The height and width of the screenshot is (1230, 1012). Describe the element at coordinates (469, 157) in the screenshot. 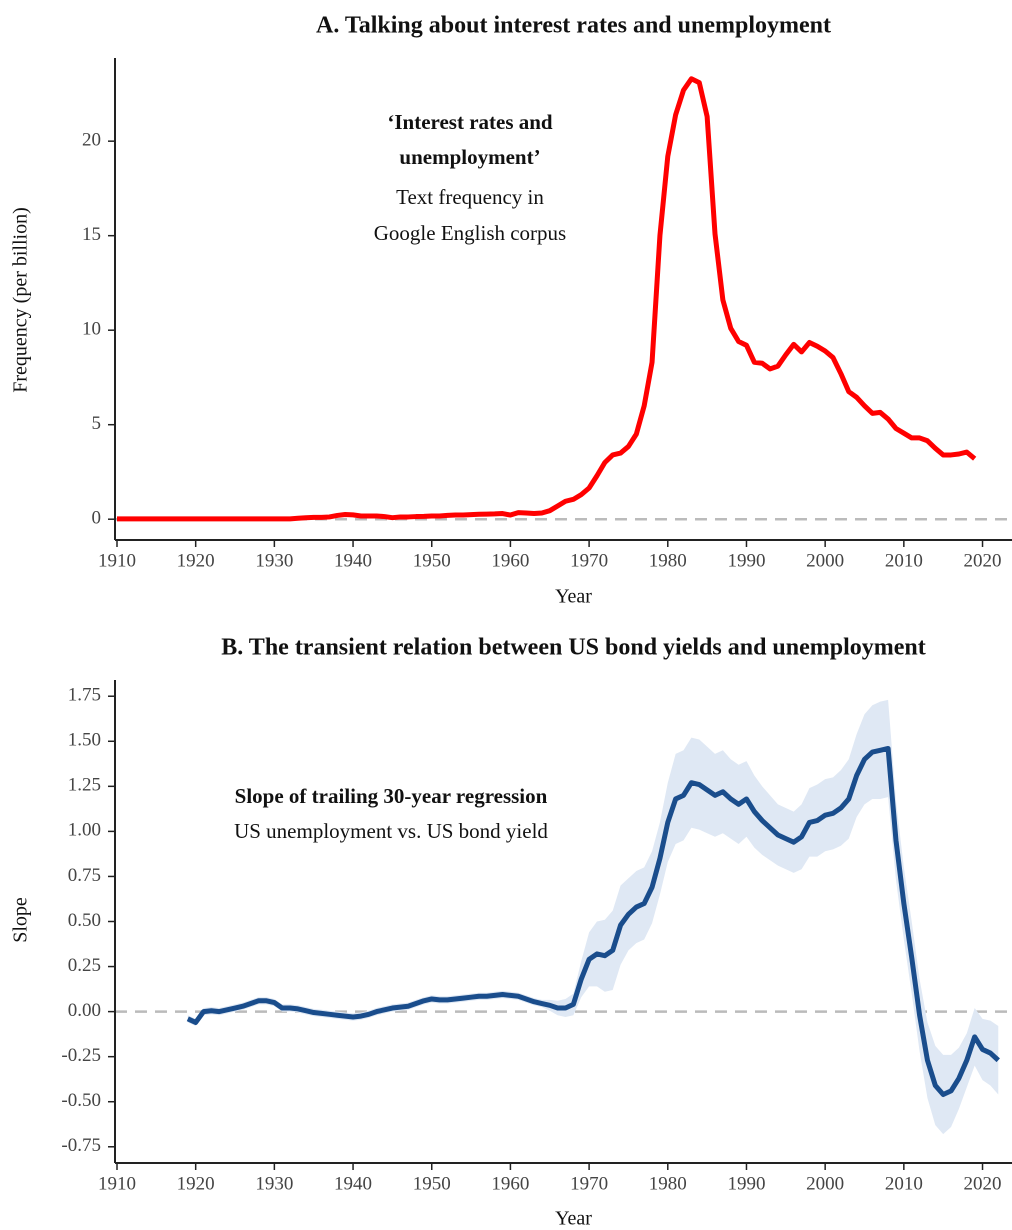

I see `annotation-title: unemployment’` at that location.